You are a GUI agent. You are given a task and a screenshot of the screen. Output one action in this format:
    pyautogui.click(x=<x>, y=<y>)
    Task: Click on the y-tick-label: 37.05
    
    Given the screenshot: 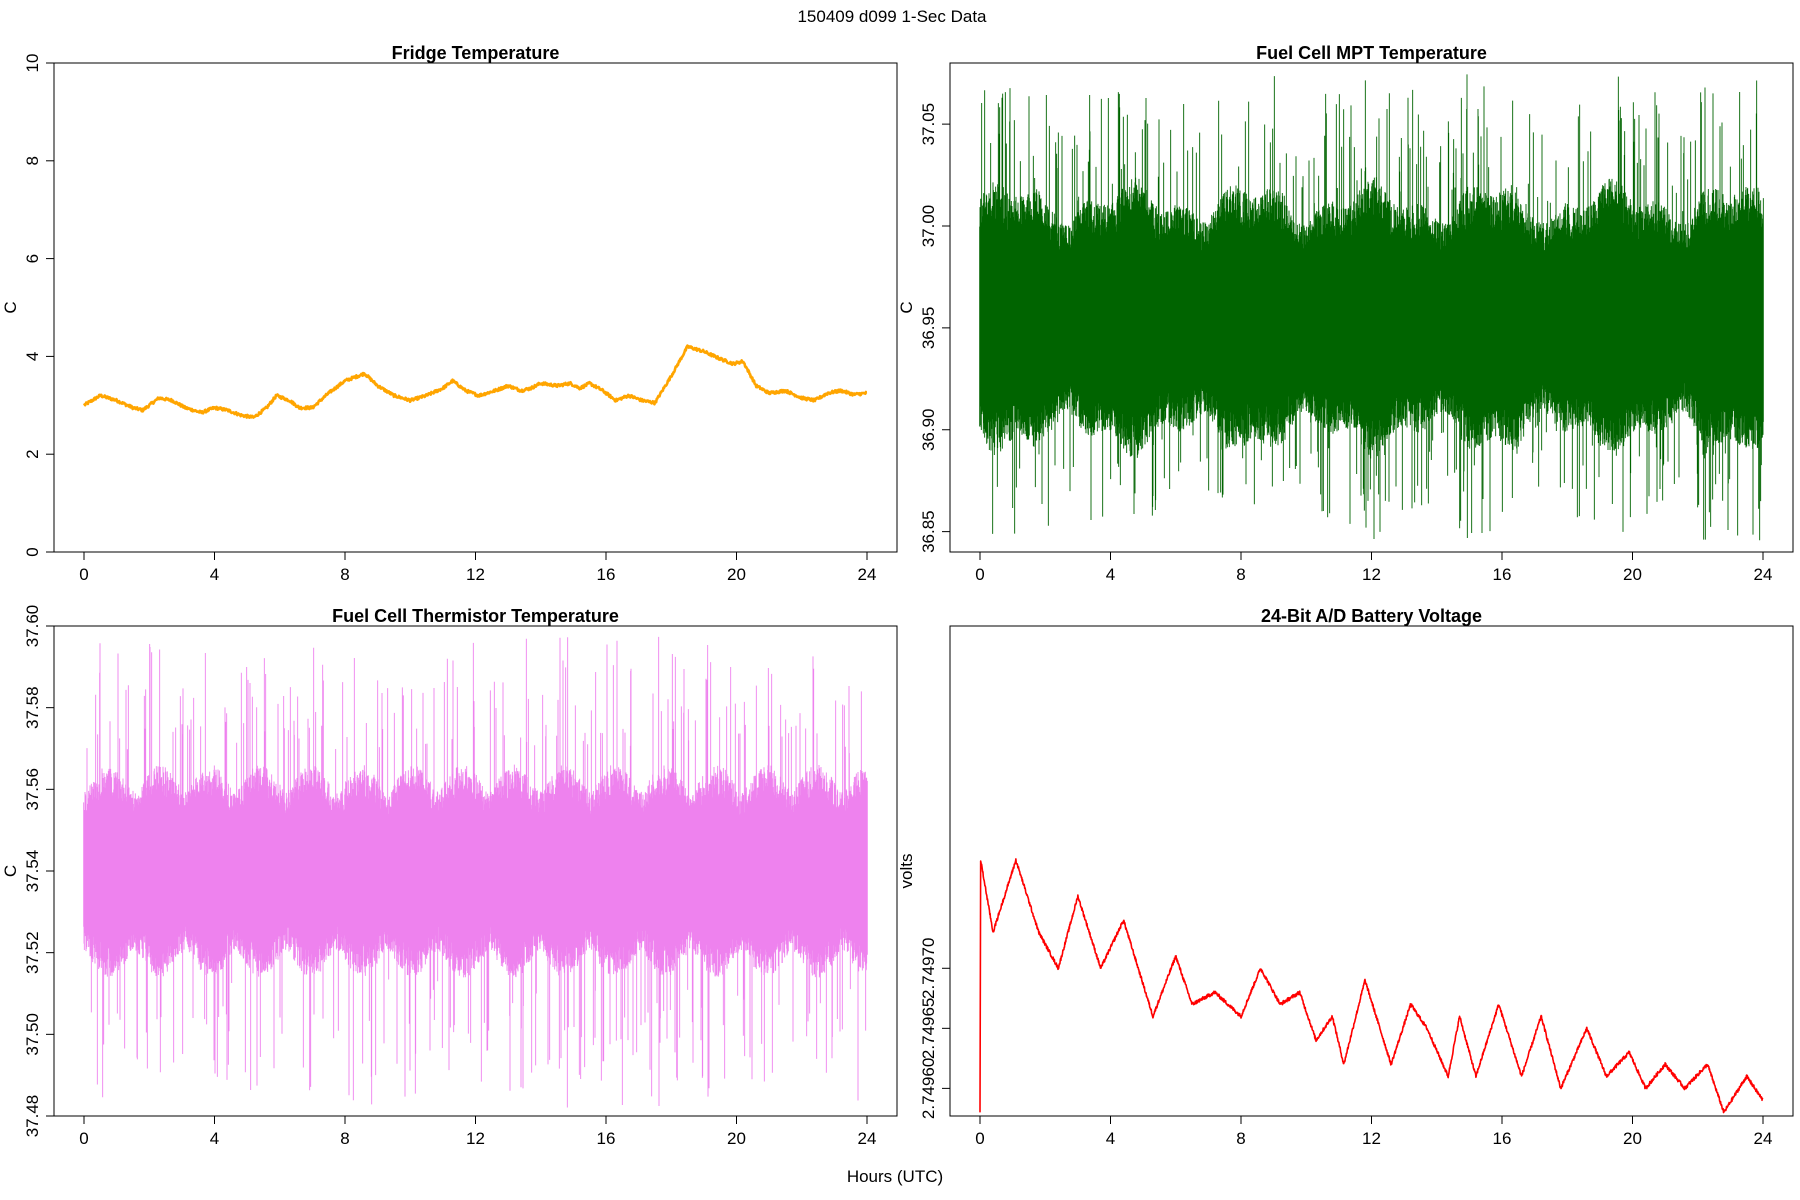 What is the action you would take?
    pyautogui.click(x=928, y=124)
    